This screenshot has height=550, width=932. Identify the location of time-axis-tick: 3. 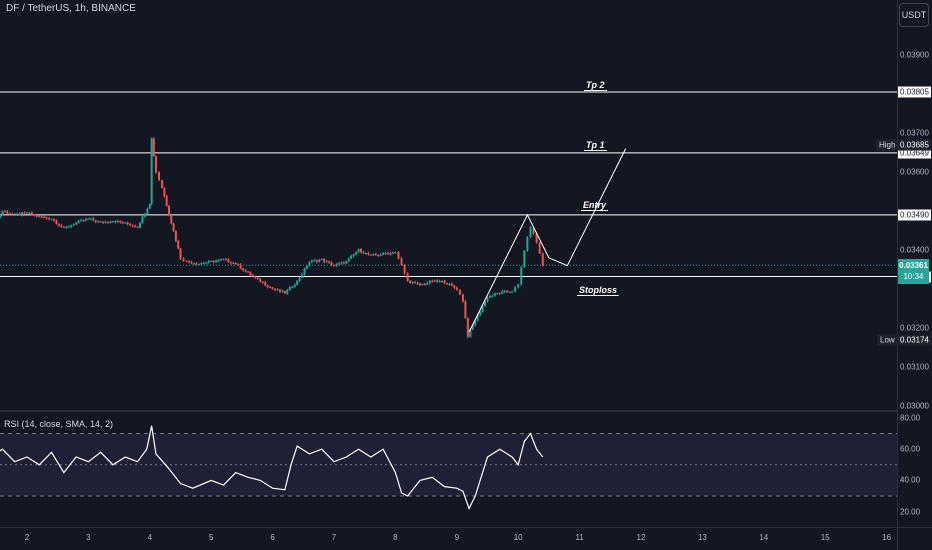
(88, 537).